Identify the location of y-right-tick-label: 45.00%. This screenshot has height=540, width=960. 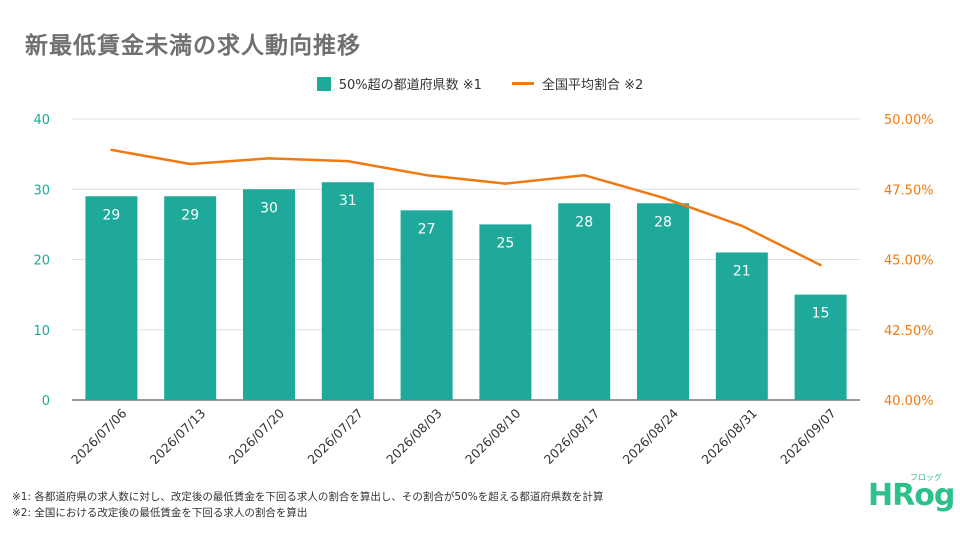
(909, 261).